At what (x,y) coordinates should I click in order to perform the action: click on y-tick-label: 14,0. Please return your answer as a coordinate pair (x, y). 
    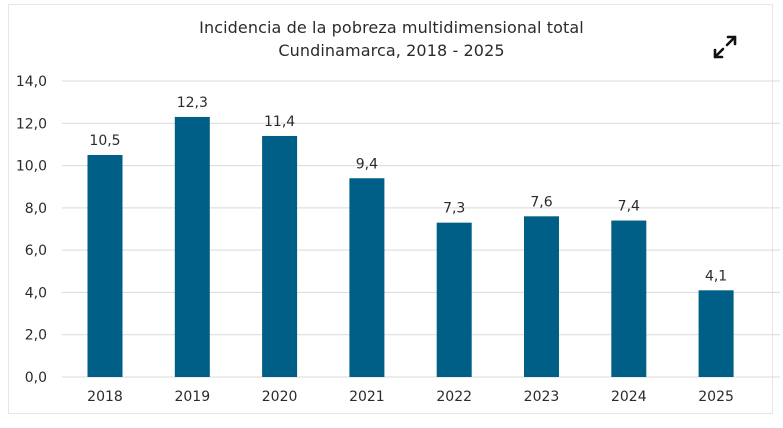
    Looking at the image, I should click on (31, 82).